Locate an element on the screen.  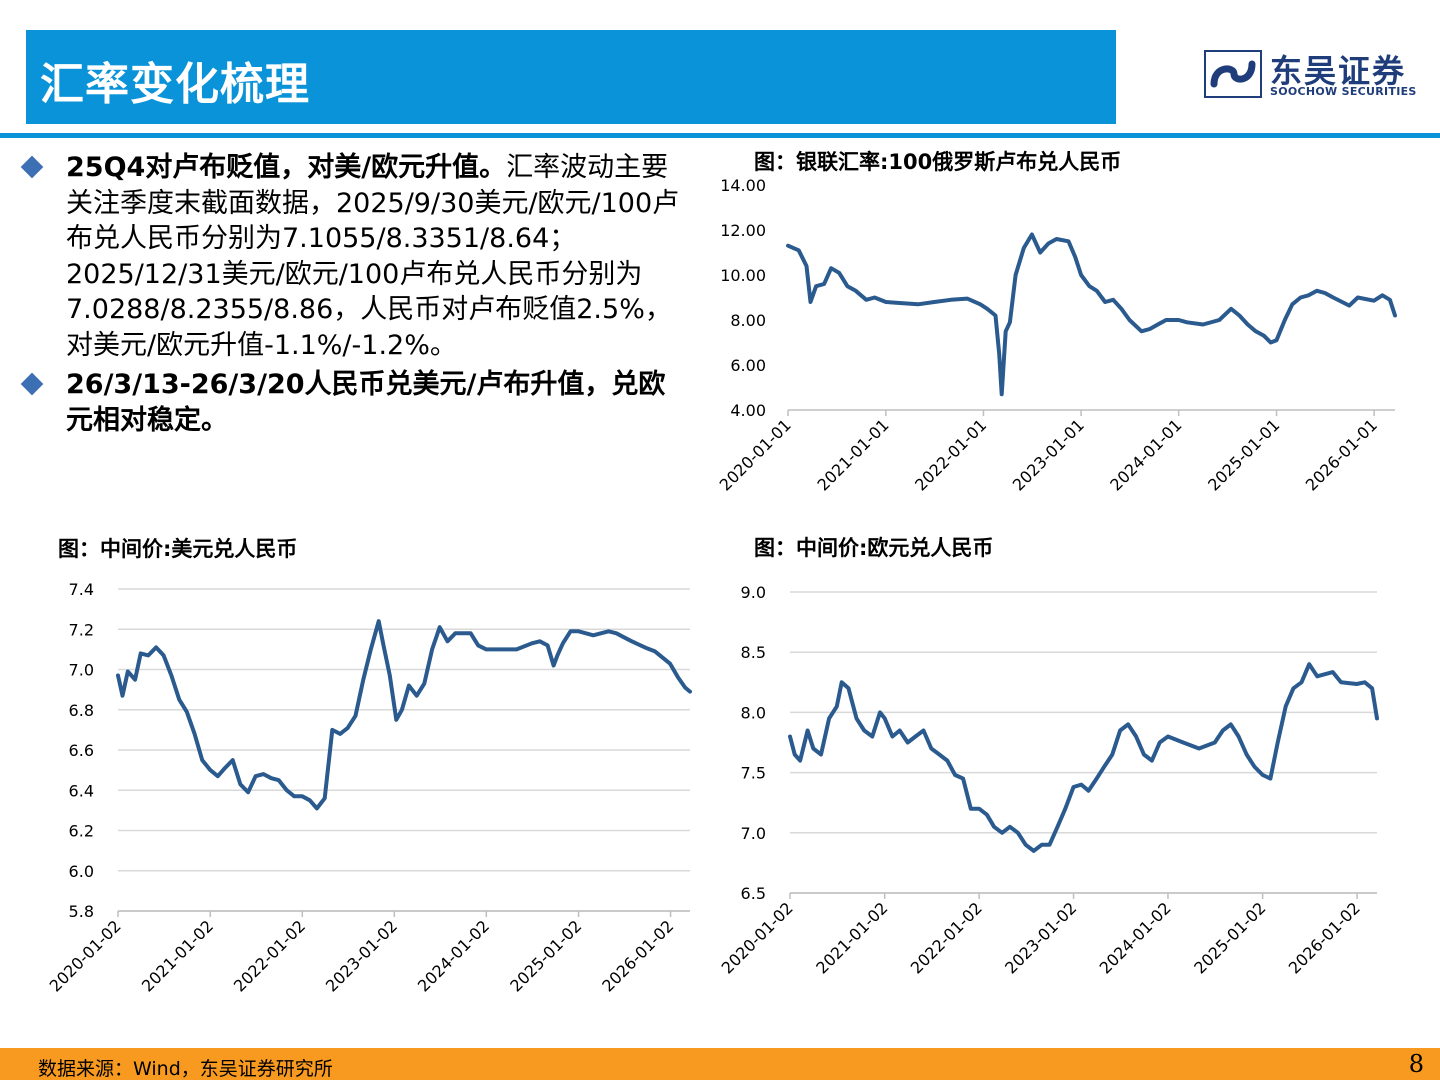
y-tick-label: 8.0 is located at coordinates (753, 712).